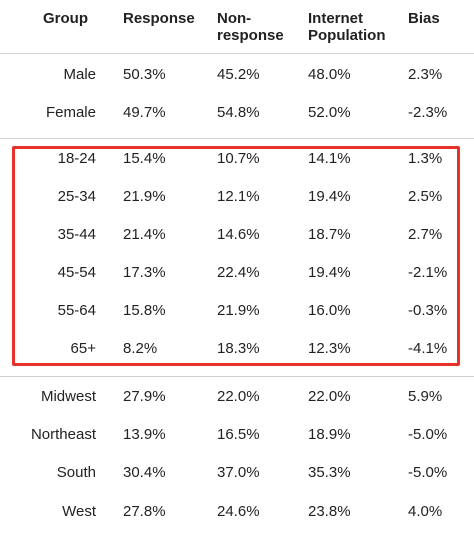  I want to click on table-row: 35-44 21.4% 14.6% 18.7% 2.7%, so click(237, 235).